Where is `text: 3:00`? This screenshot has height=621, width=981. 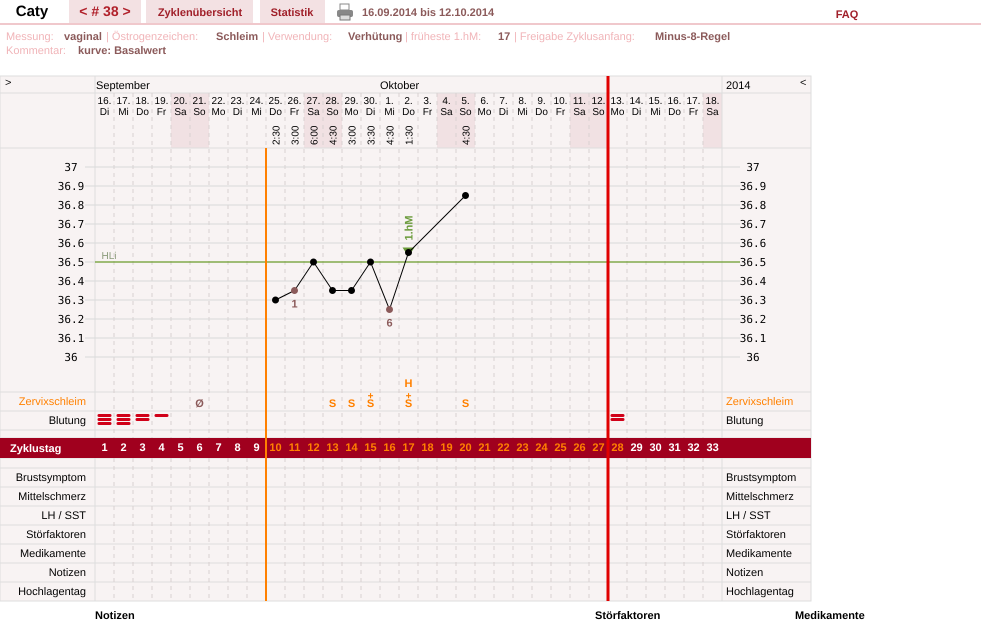
text: 3:00 is located at coordinates (353, 135).